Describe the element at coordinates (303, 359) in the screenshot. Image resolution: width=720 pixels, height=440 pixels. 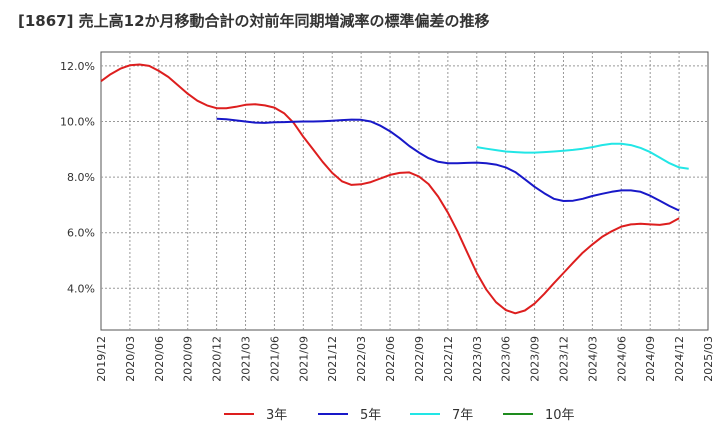
I see `x-tick-label: 2021/09` at that location.